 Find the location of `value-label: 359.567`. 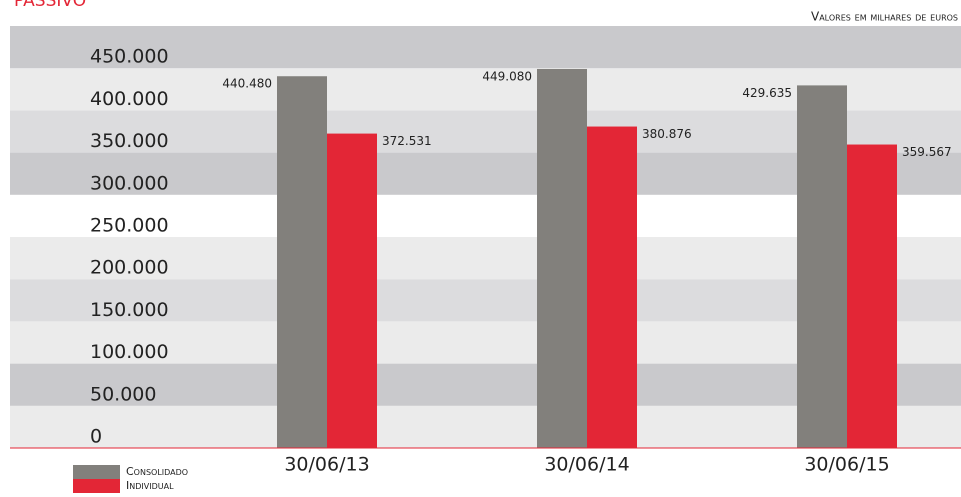

value-label: 359.567 is located at coordinates (927, 152).